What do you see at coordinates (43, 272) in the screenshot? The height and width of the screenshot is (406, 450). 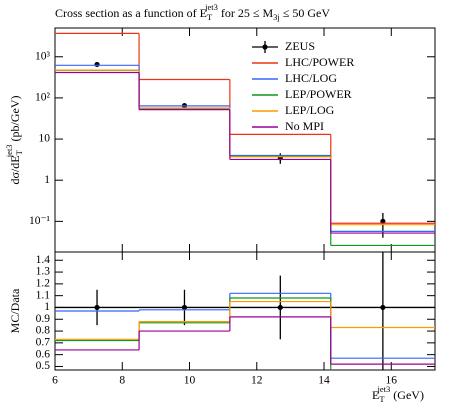 I see `y-tick-label: 1.3` at bounding box center [43, 272].